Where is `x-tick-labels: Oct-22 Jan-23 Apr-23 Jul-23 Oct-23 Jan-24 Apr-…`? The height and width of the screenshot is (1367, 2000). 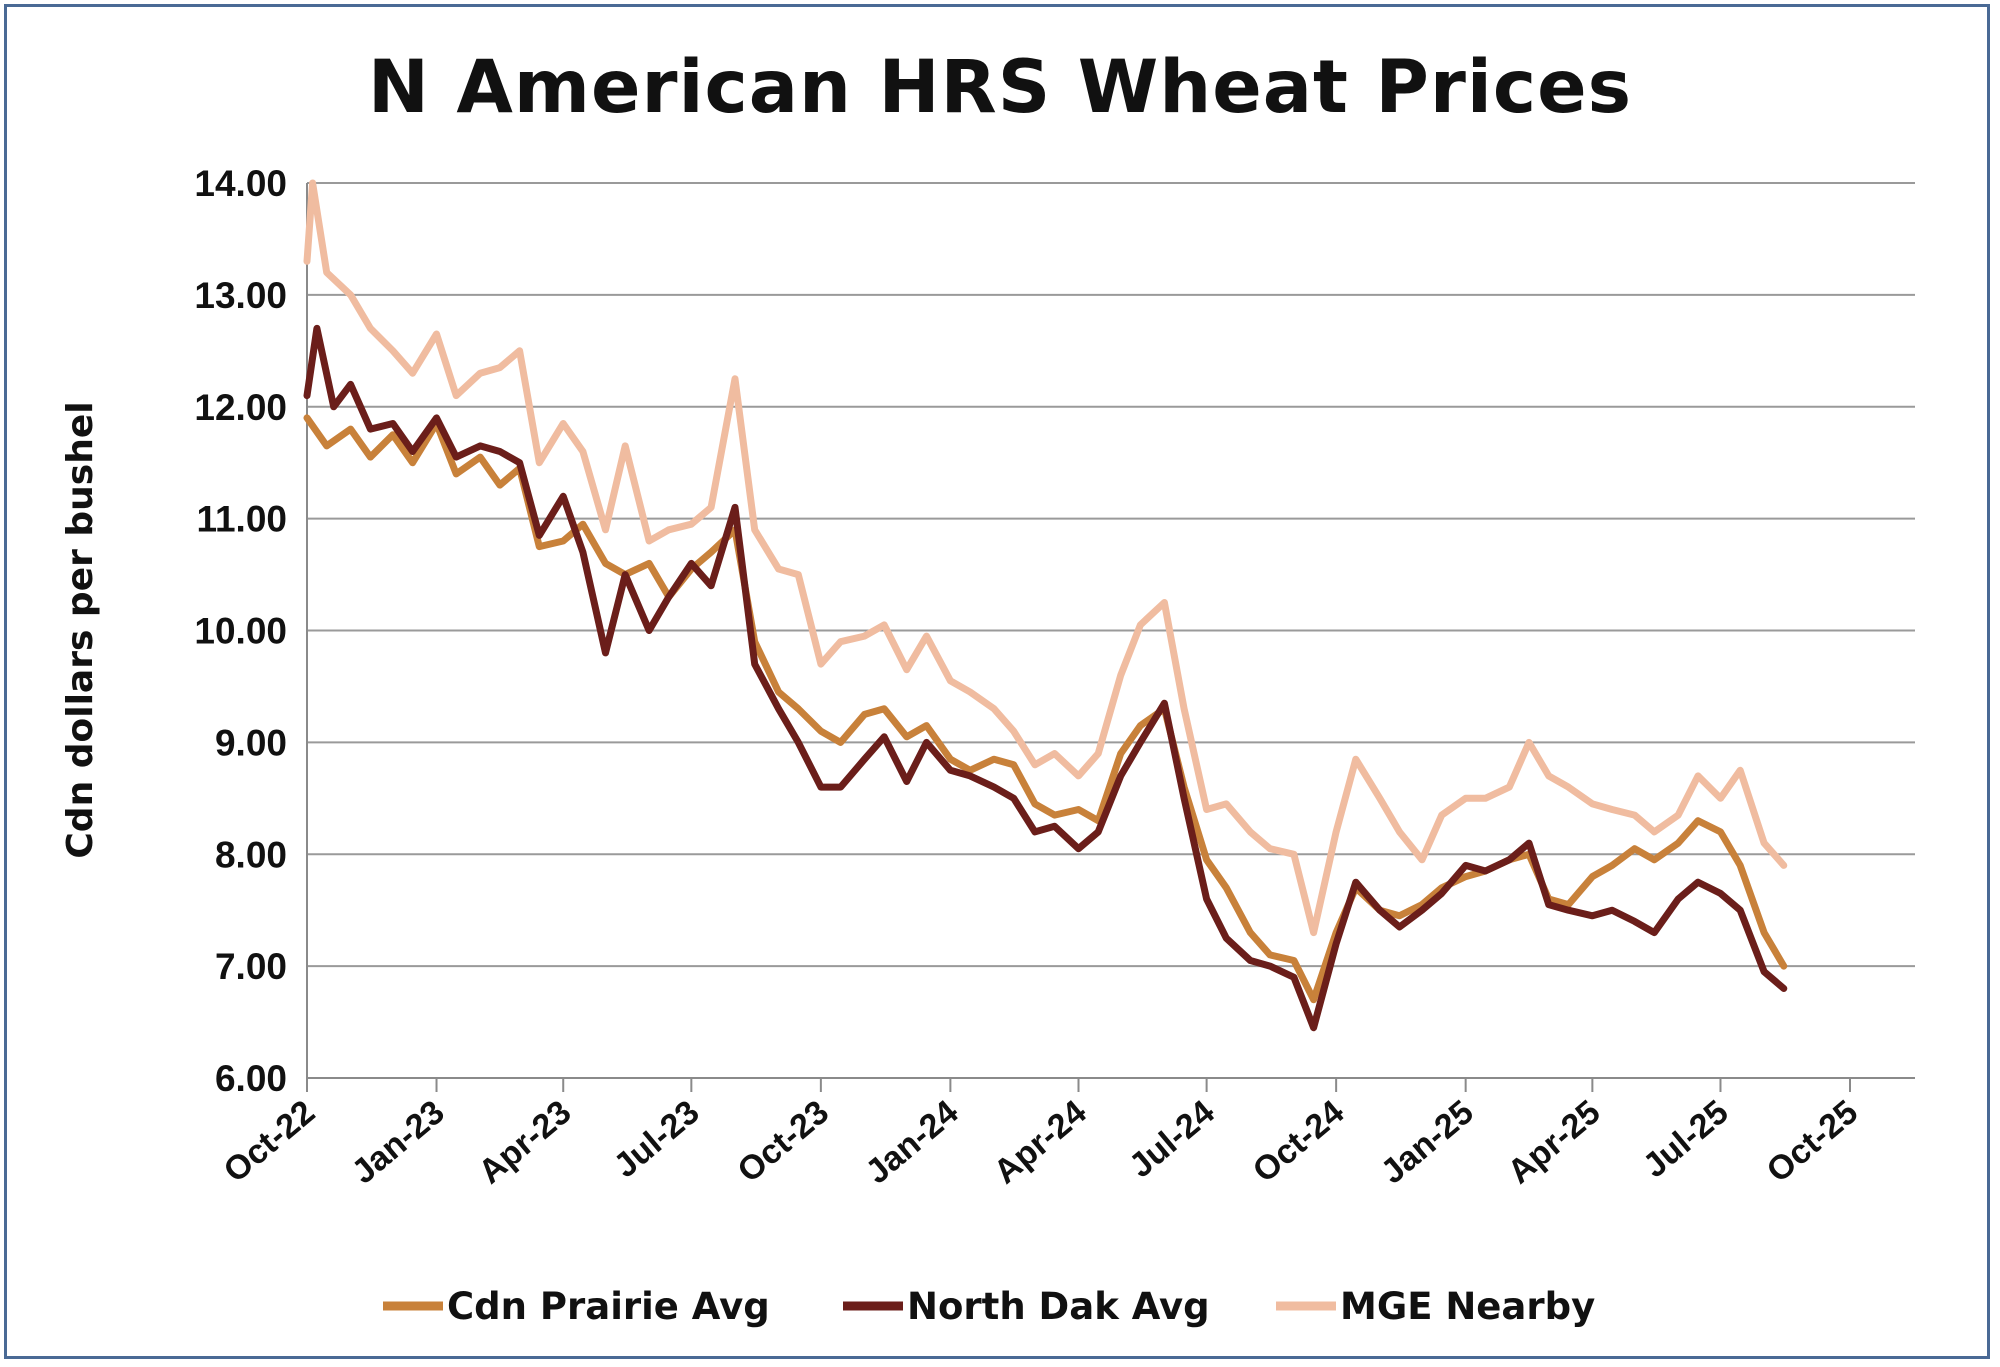 x-tick-labels: Oct-22 Jan-23 Apr-23 Jul-23 Oct-23 Jan-24 Apr-… is located at coordinates (1041, 1142).